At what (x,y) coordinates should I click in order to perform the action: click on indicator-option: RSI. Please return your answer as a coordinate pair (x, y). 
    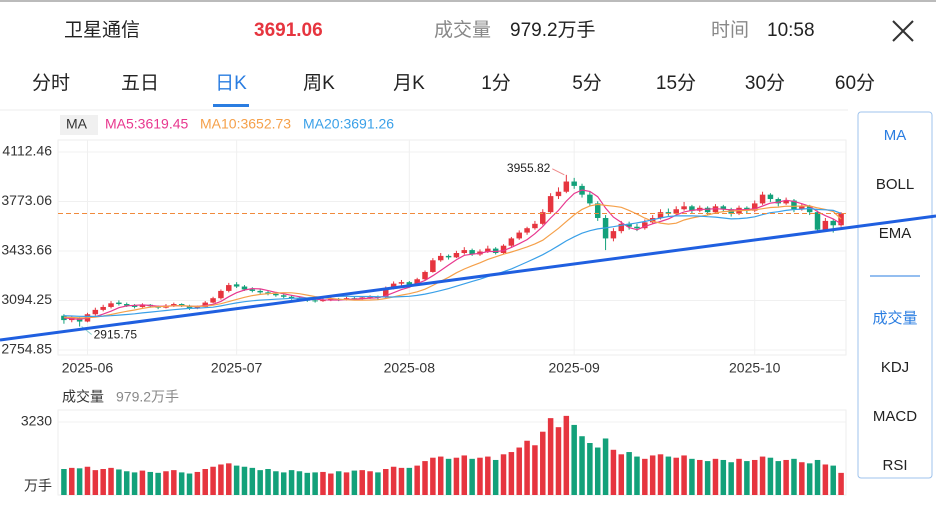
    Looking at the image, I should click on (894, 465).